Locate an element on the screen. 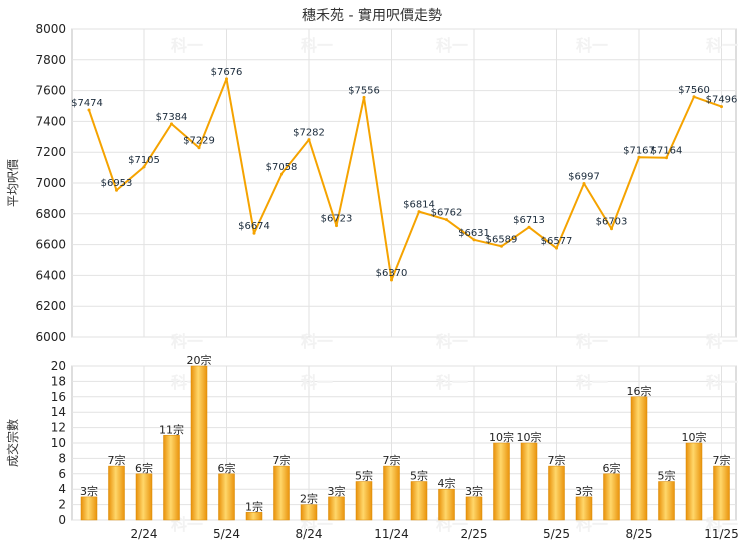  volume-data-label: 5宗 is located at coordinates (419, 476).